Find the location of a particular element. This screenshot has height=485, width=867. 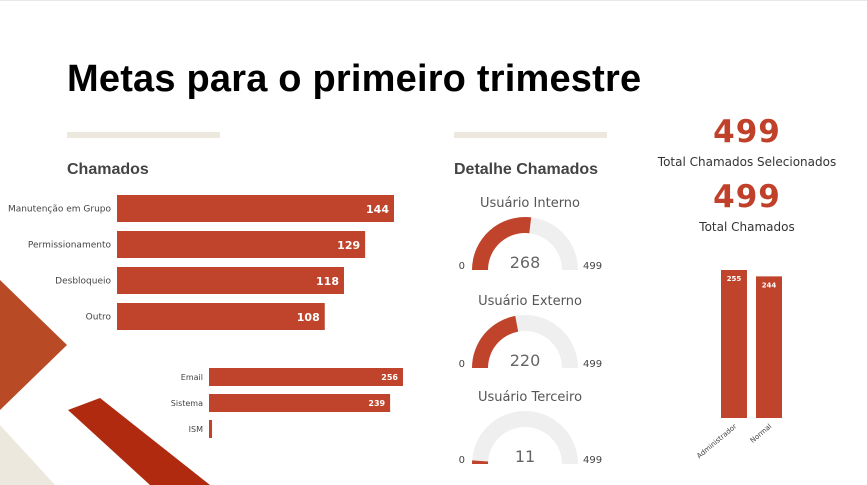

category-label: Email is located at coordinates (192, 377).